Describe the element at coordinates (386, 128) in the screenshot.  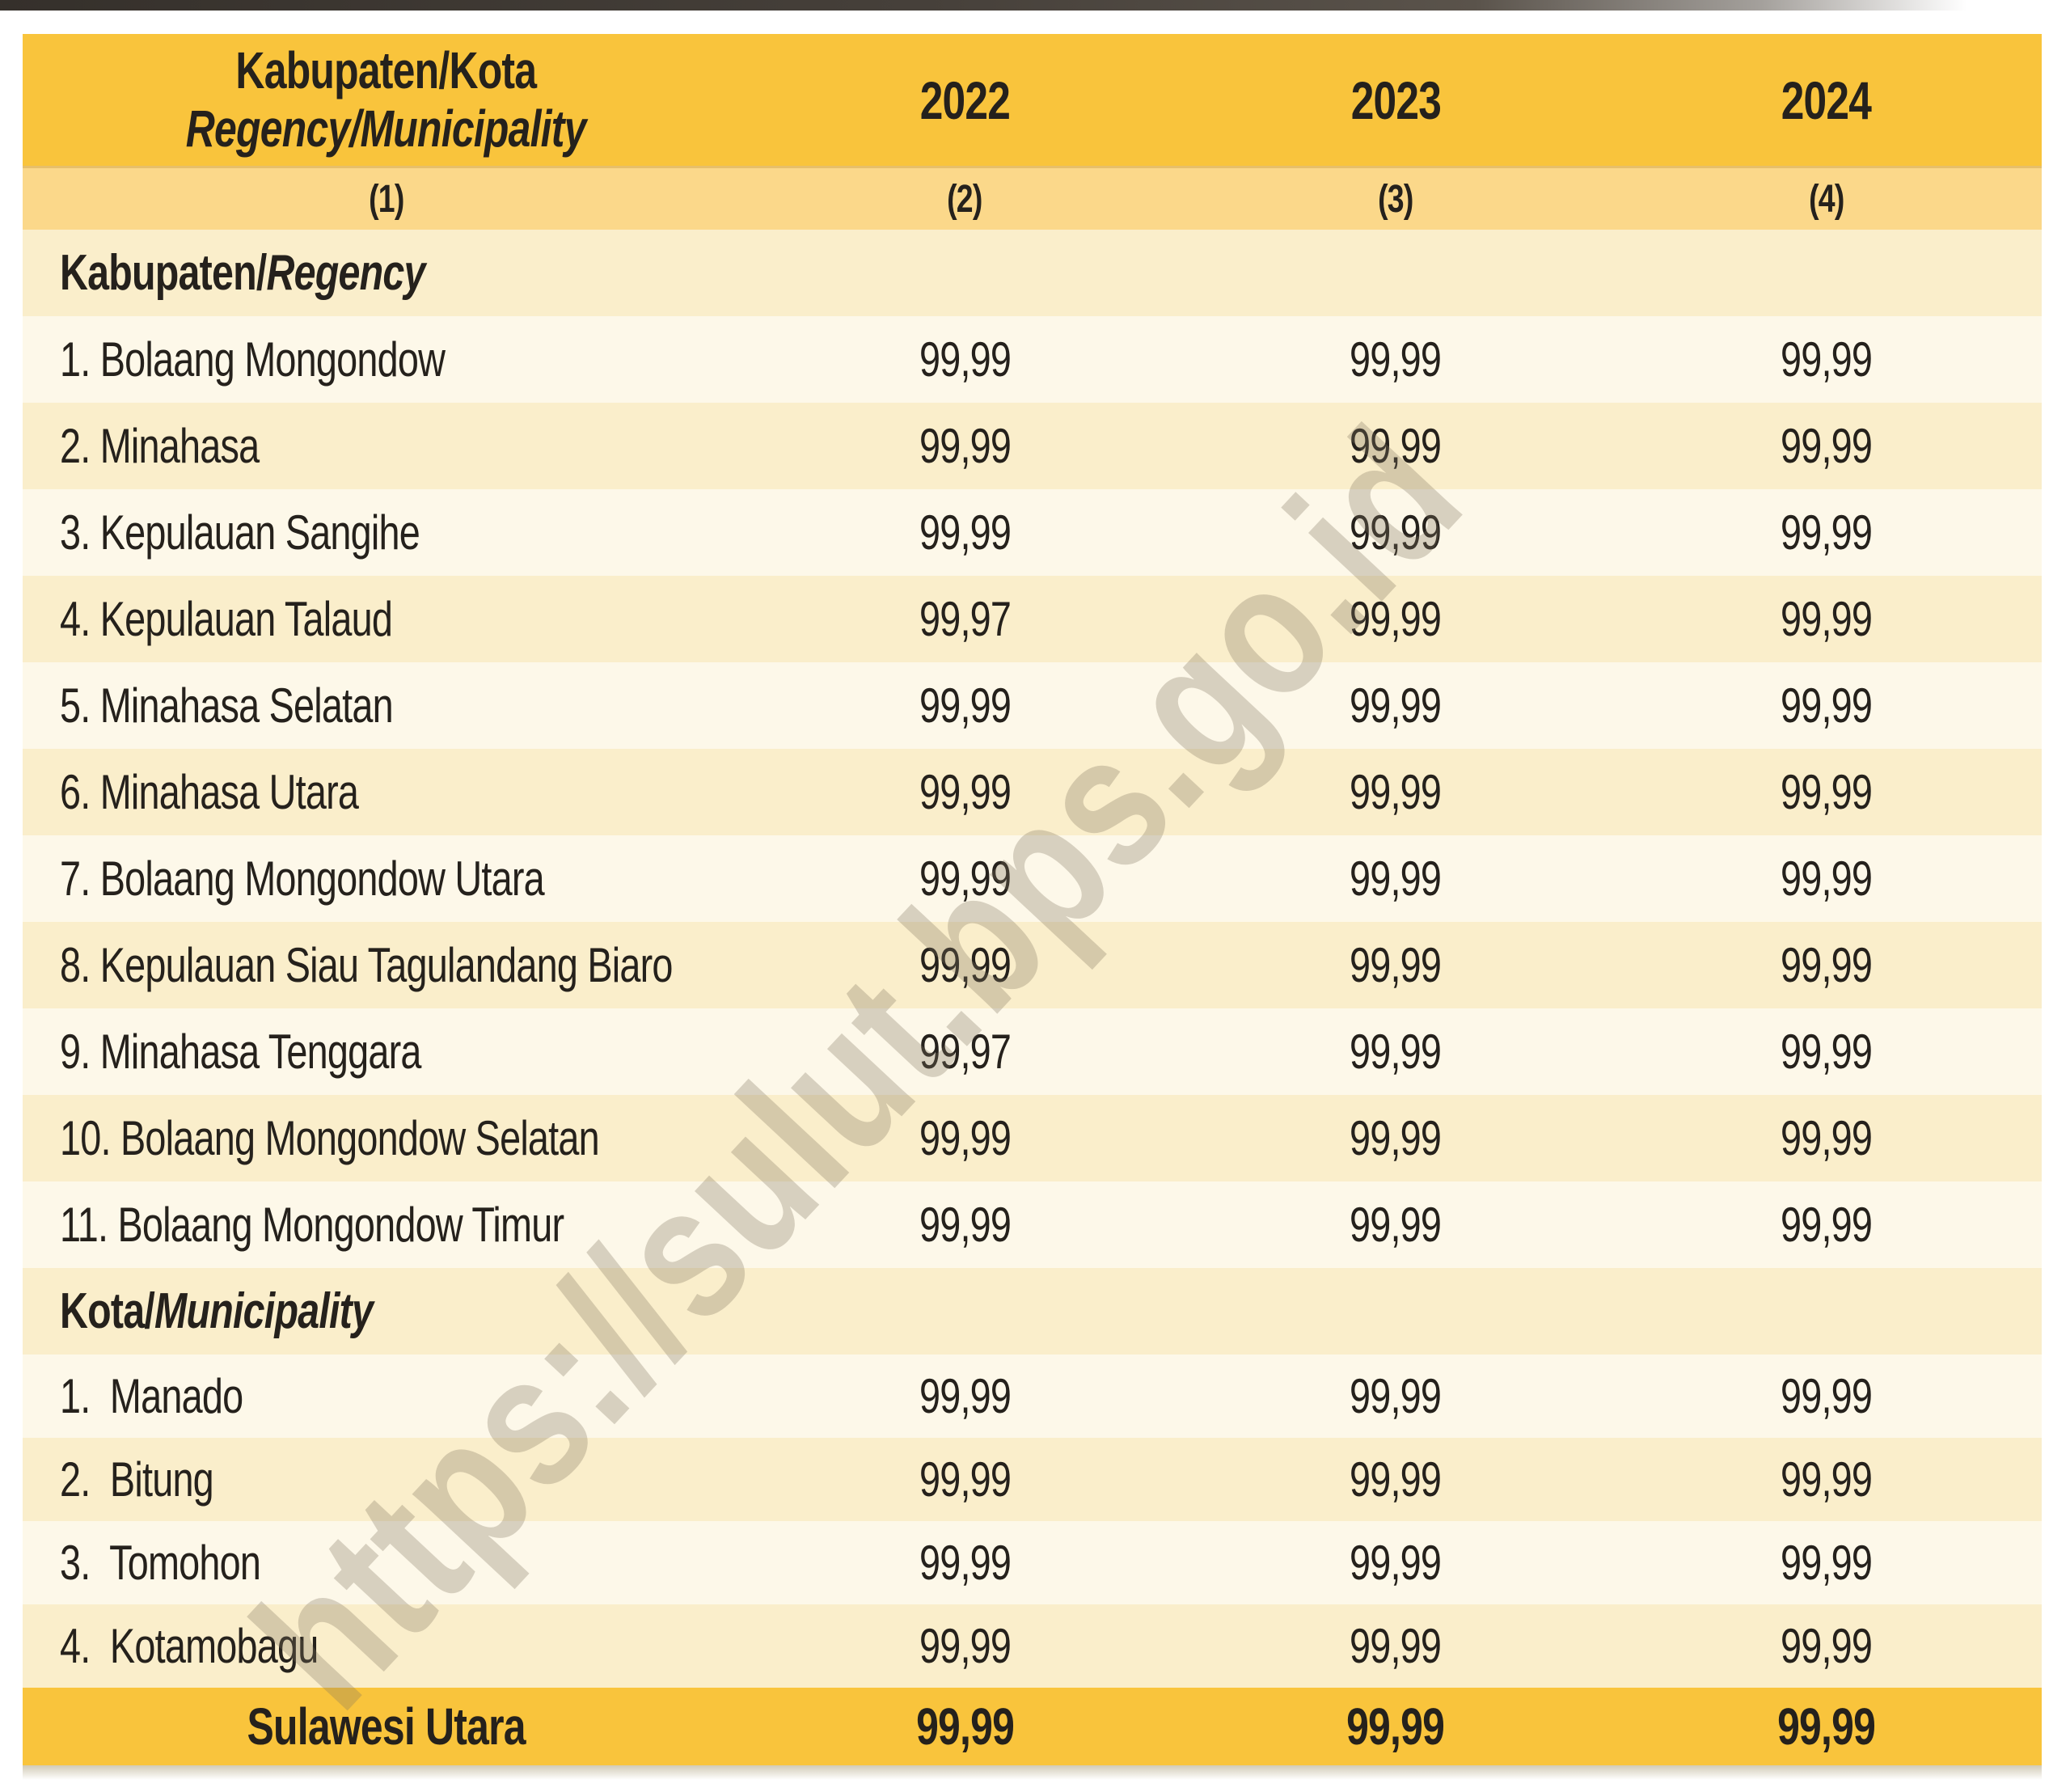
I see `column-header-region-en: Regency/Municipality` at that location.